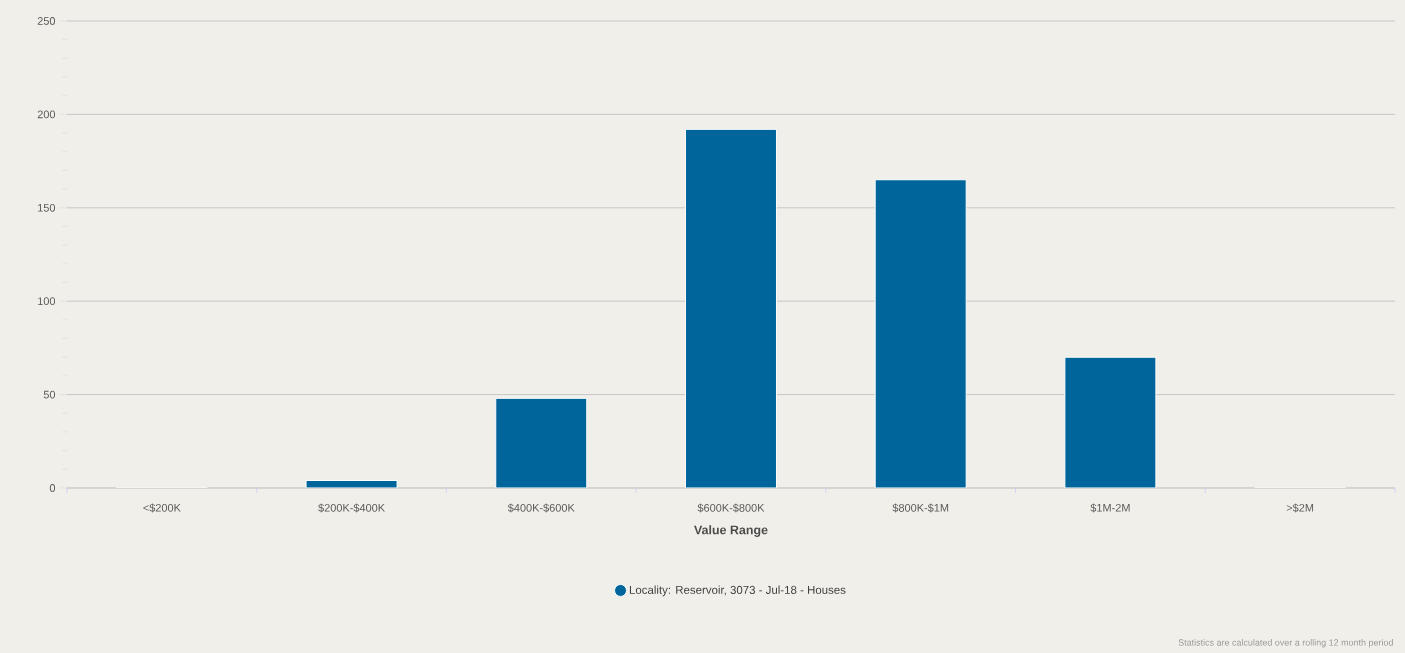 This screenshot has width=1405, height=653. I want to click on text: Statistics are calculated over a rolling 12 month period, so click(1285, 643).